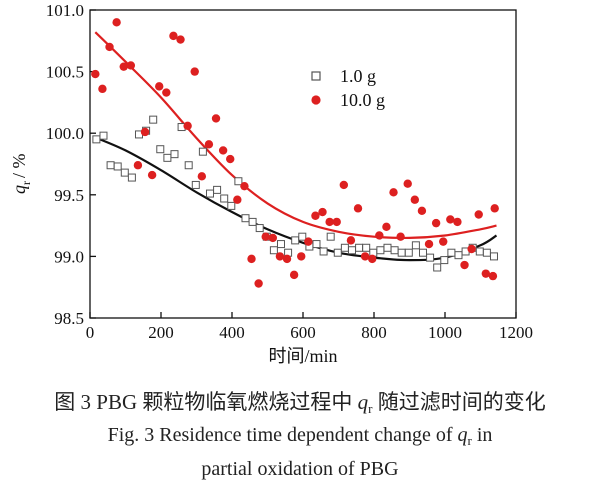 Image resolution: width=600 pixels, height=498 pixels. Describe the element at coordinates (69, 318) in the screenshot. I see `y-tick-label: 98.5` at that location.